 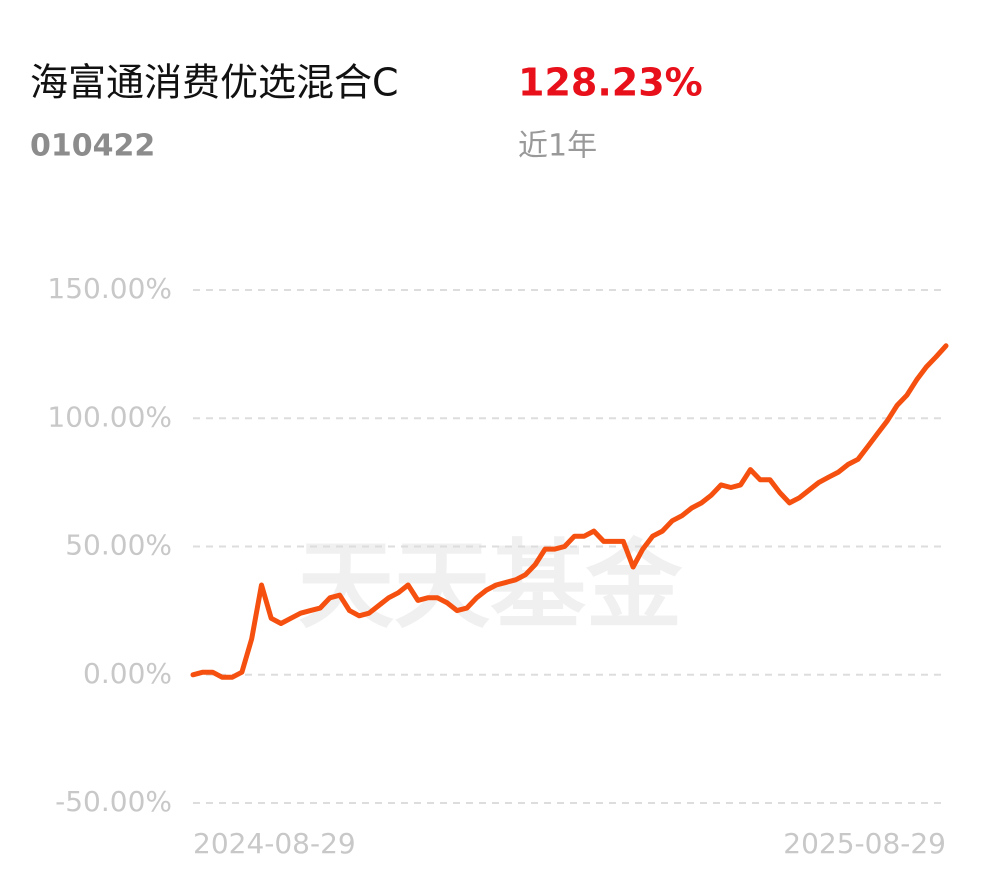 I want to click on x-tick-label: 2024-08-29, so click(x=274, y=843).